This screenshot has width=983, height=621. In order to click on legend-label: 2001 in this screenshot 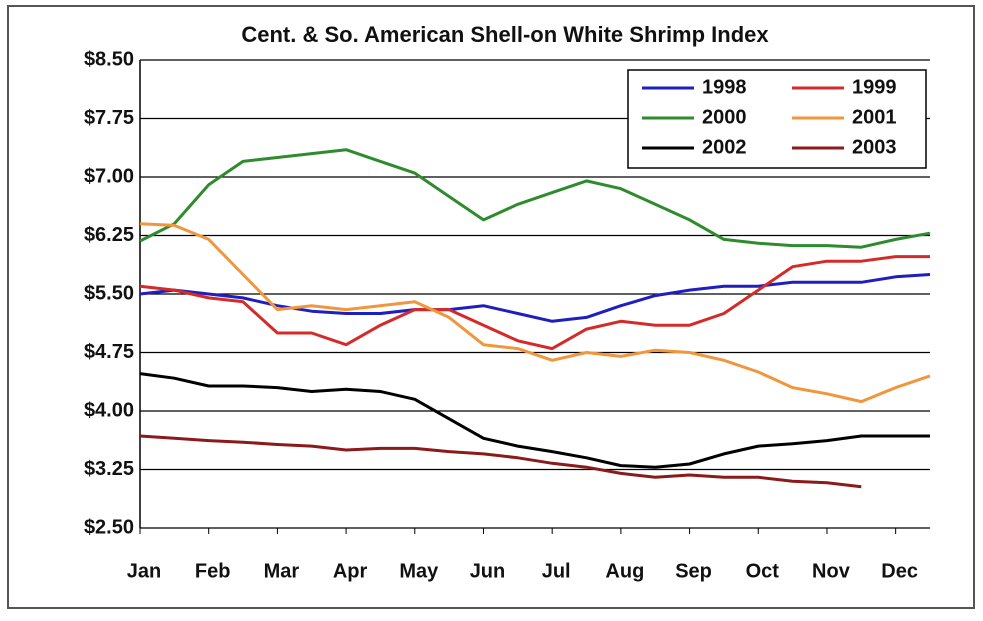, I will do `click(874, 117)`.